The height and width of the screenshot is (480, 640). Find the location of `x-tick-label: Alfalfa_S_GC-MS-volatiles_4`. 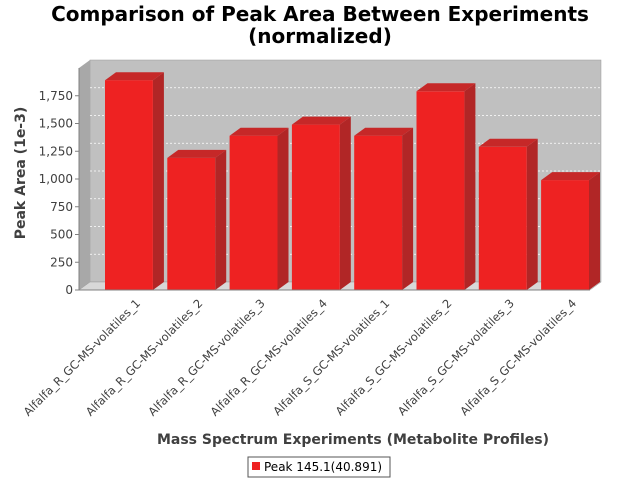

x-tick-label: Alfalfa_S_GC-MS-volatiles_4 is located at coordinates (518, 357).